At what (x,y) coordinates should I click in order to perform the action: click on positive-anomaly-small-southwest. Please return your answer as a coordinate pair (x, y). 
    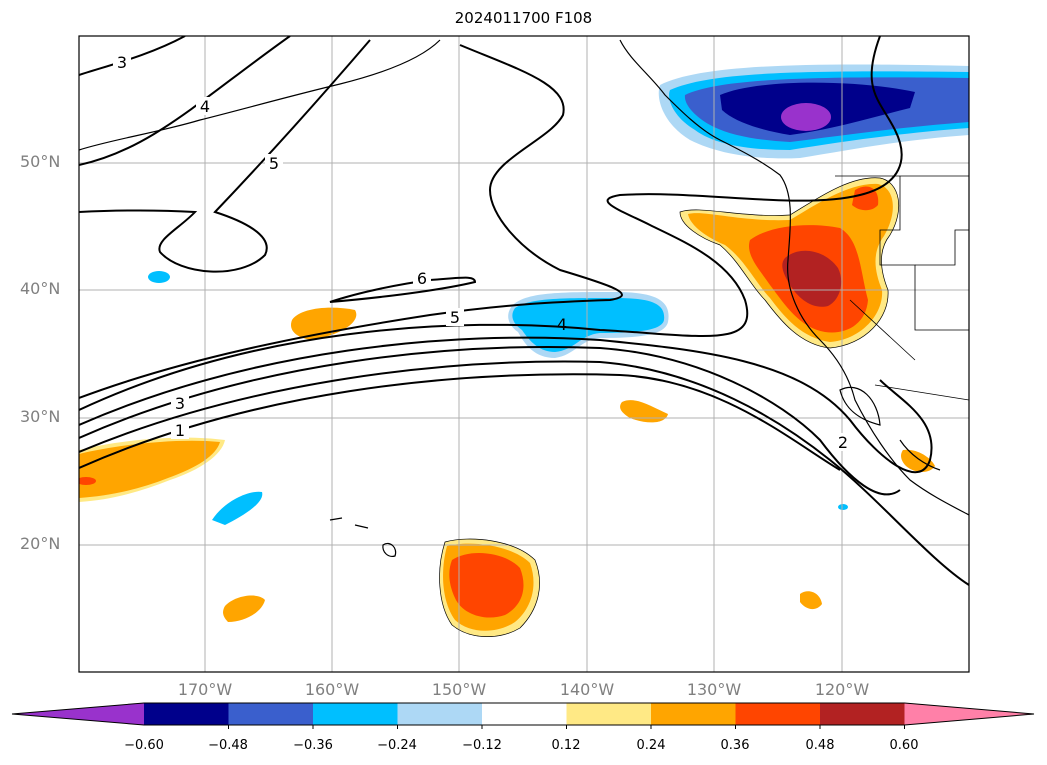
    Looking at the image, I should click on (244, 608).